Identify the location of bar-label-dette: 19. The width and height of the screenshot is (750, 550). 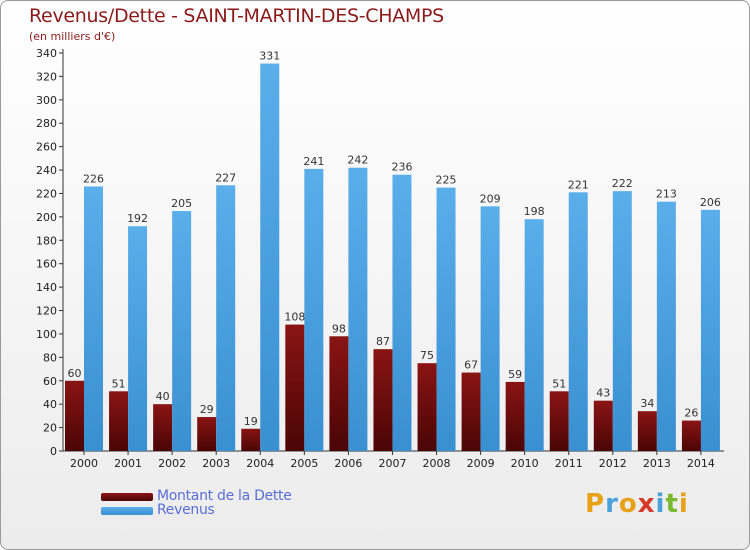
(251, 421).